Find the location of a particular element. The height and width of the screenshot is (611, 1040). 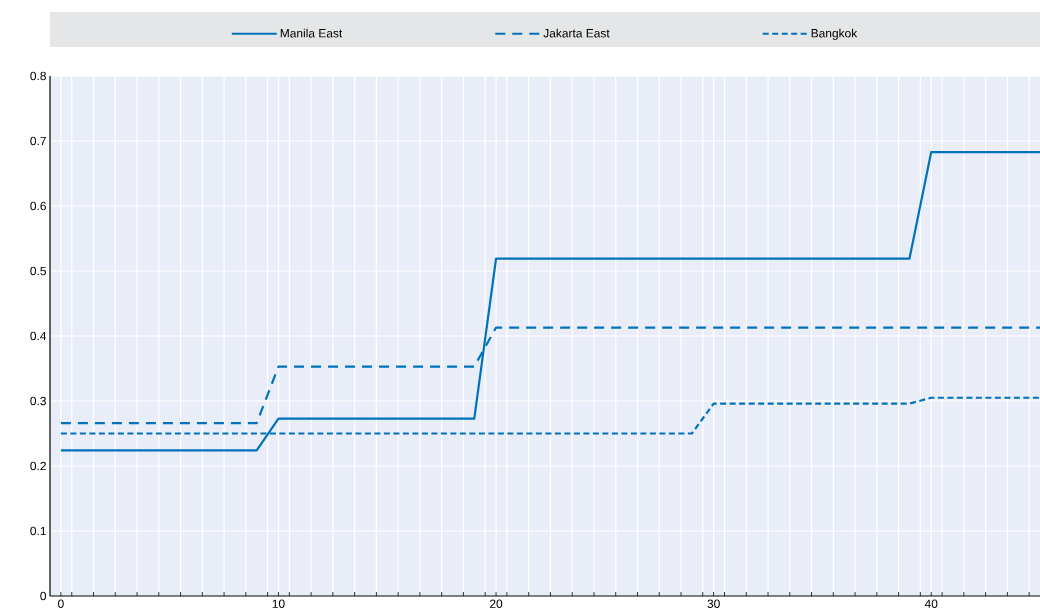

legend-label: Jakarta East is located at coordinates (576, 33).